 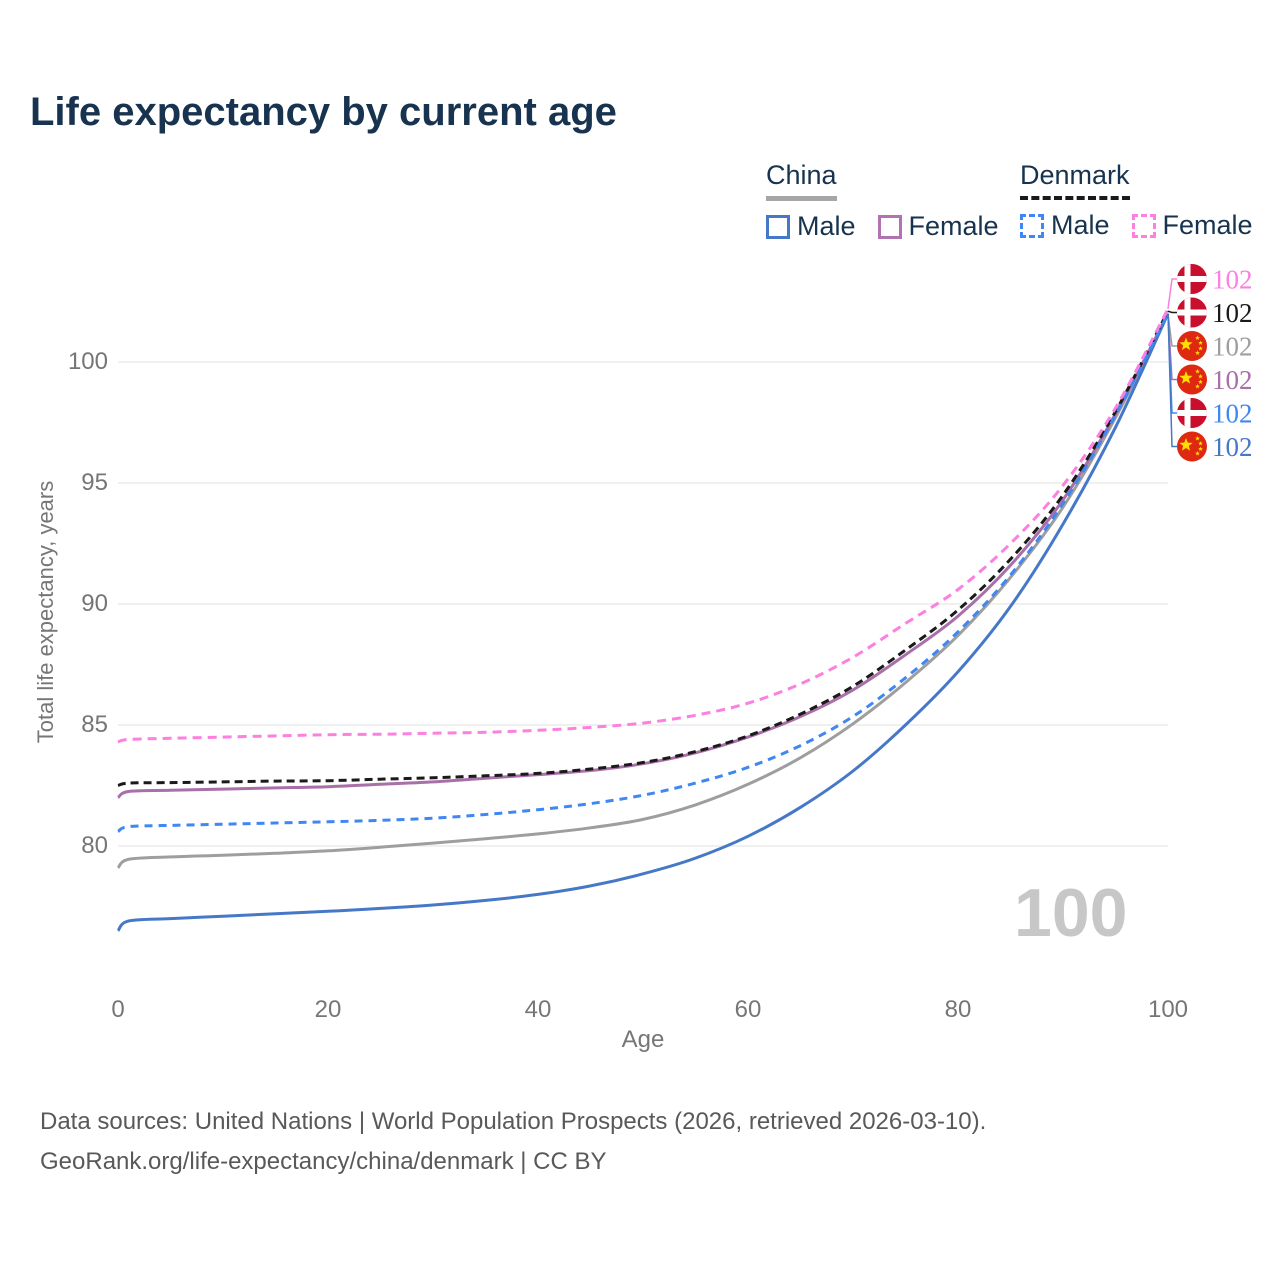 I want to click on legend-item-denmark-male: Male, so click(x=1065, y=225).